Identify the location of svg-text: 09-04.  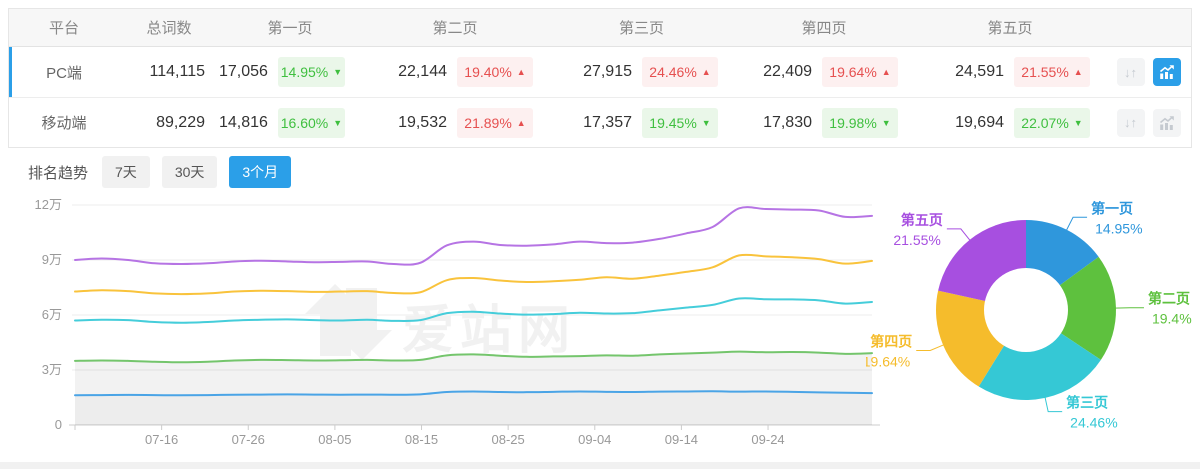
(594, 439).